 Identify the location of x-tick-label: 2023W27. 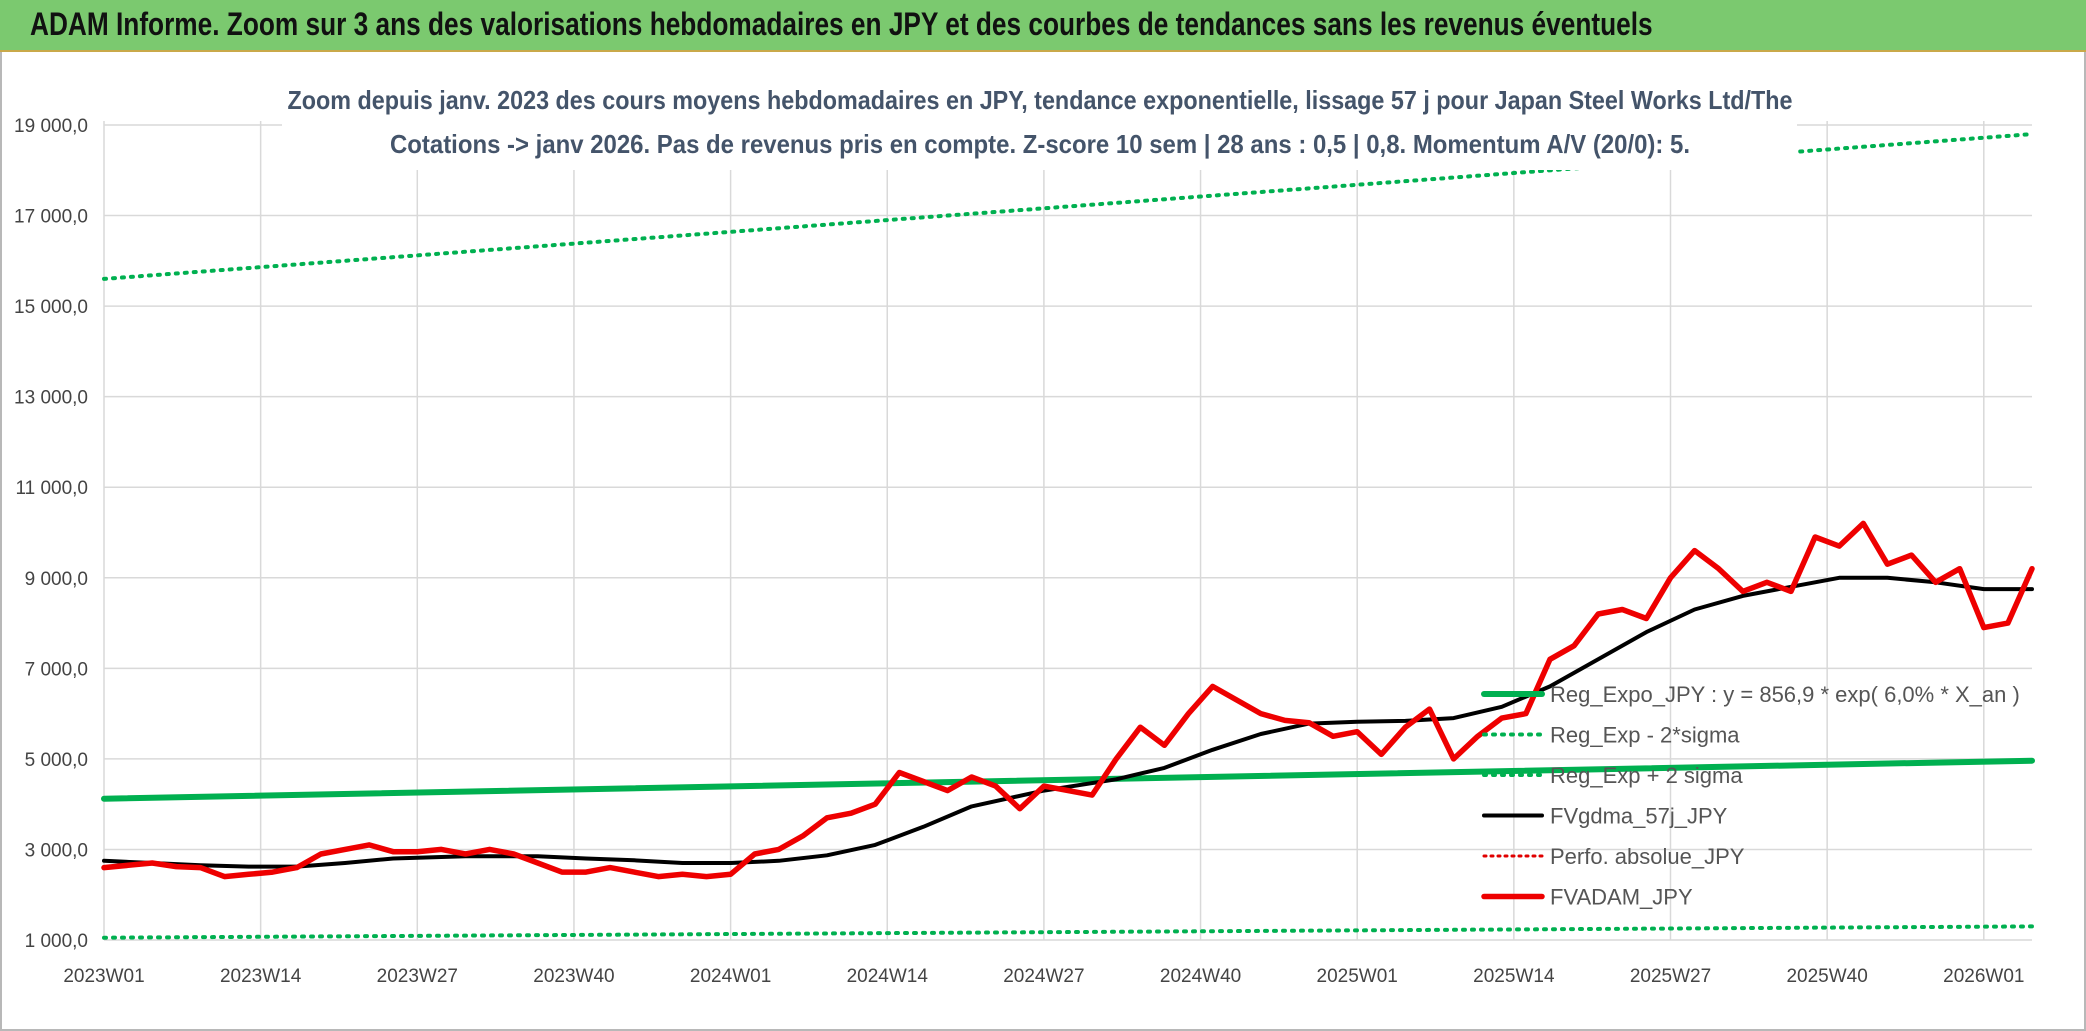
(417, 976).